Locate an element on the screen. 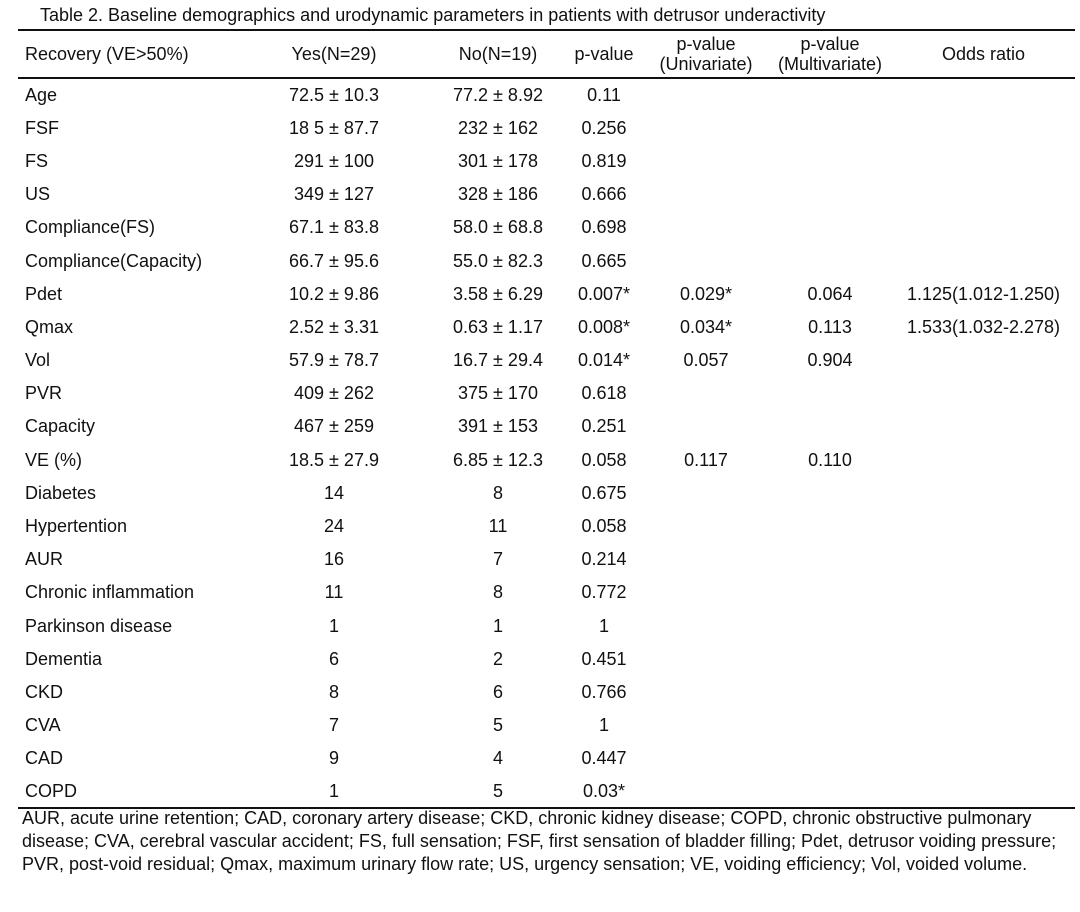  cell-pvalue-multivariate: 0.110 is located at coordinates (830, 459).